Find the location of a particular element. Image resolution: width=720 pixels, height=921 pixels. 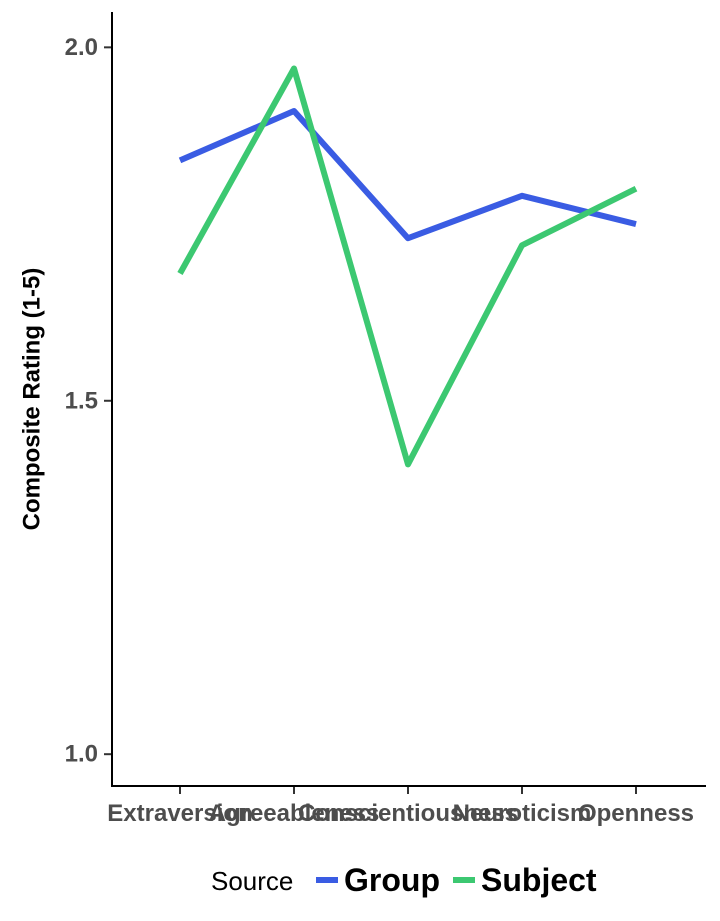

y-tick-label: 1.5 is located at coordinates (81, 400).